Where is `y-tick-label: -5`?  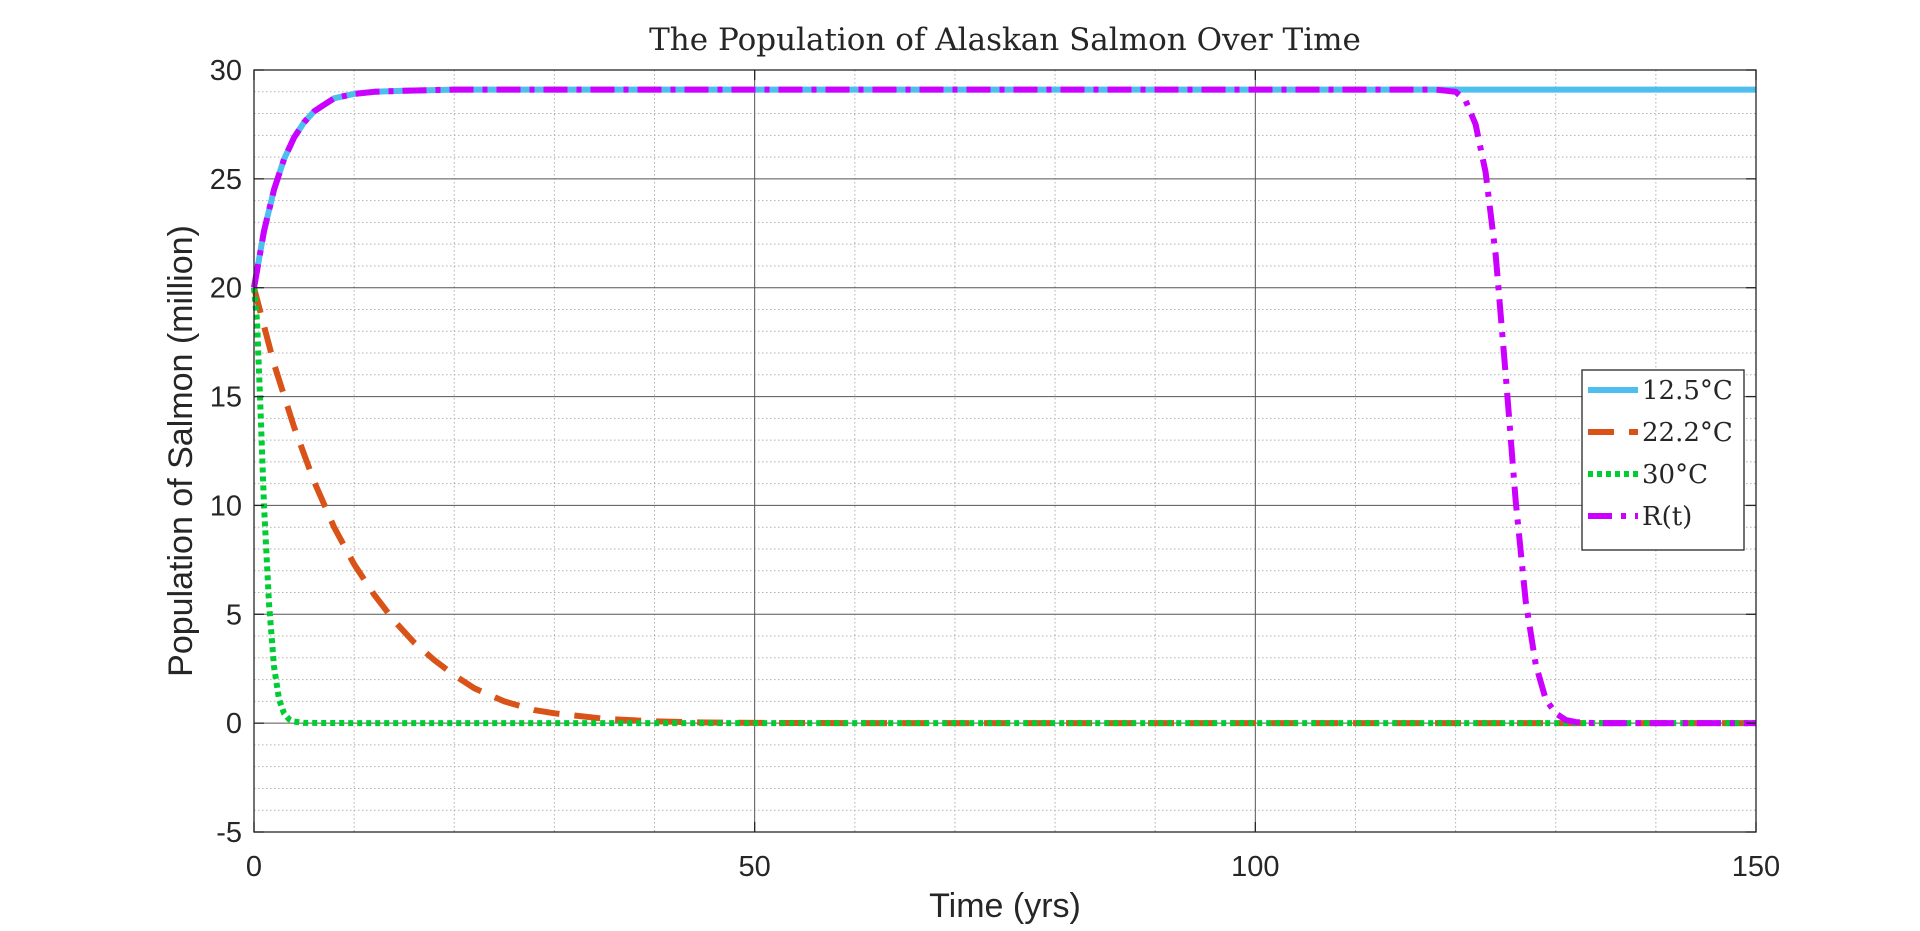 y-tick-label: -5 is located at coordinates (229, 833).